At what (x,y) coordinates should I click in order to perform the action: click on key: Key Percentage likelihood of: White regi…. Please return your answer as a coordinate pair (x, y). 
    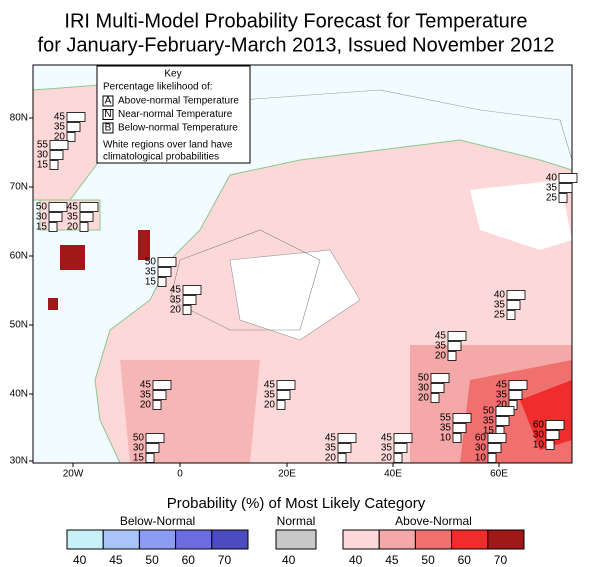
    Looking at the image, I should click on (173, 114).